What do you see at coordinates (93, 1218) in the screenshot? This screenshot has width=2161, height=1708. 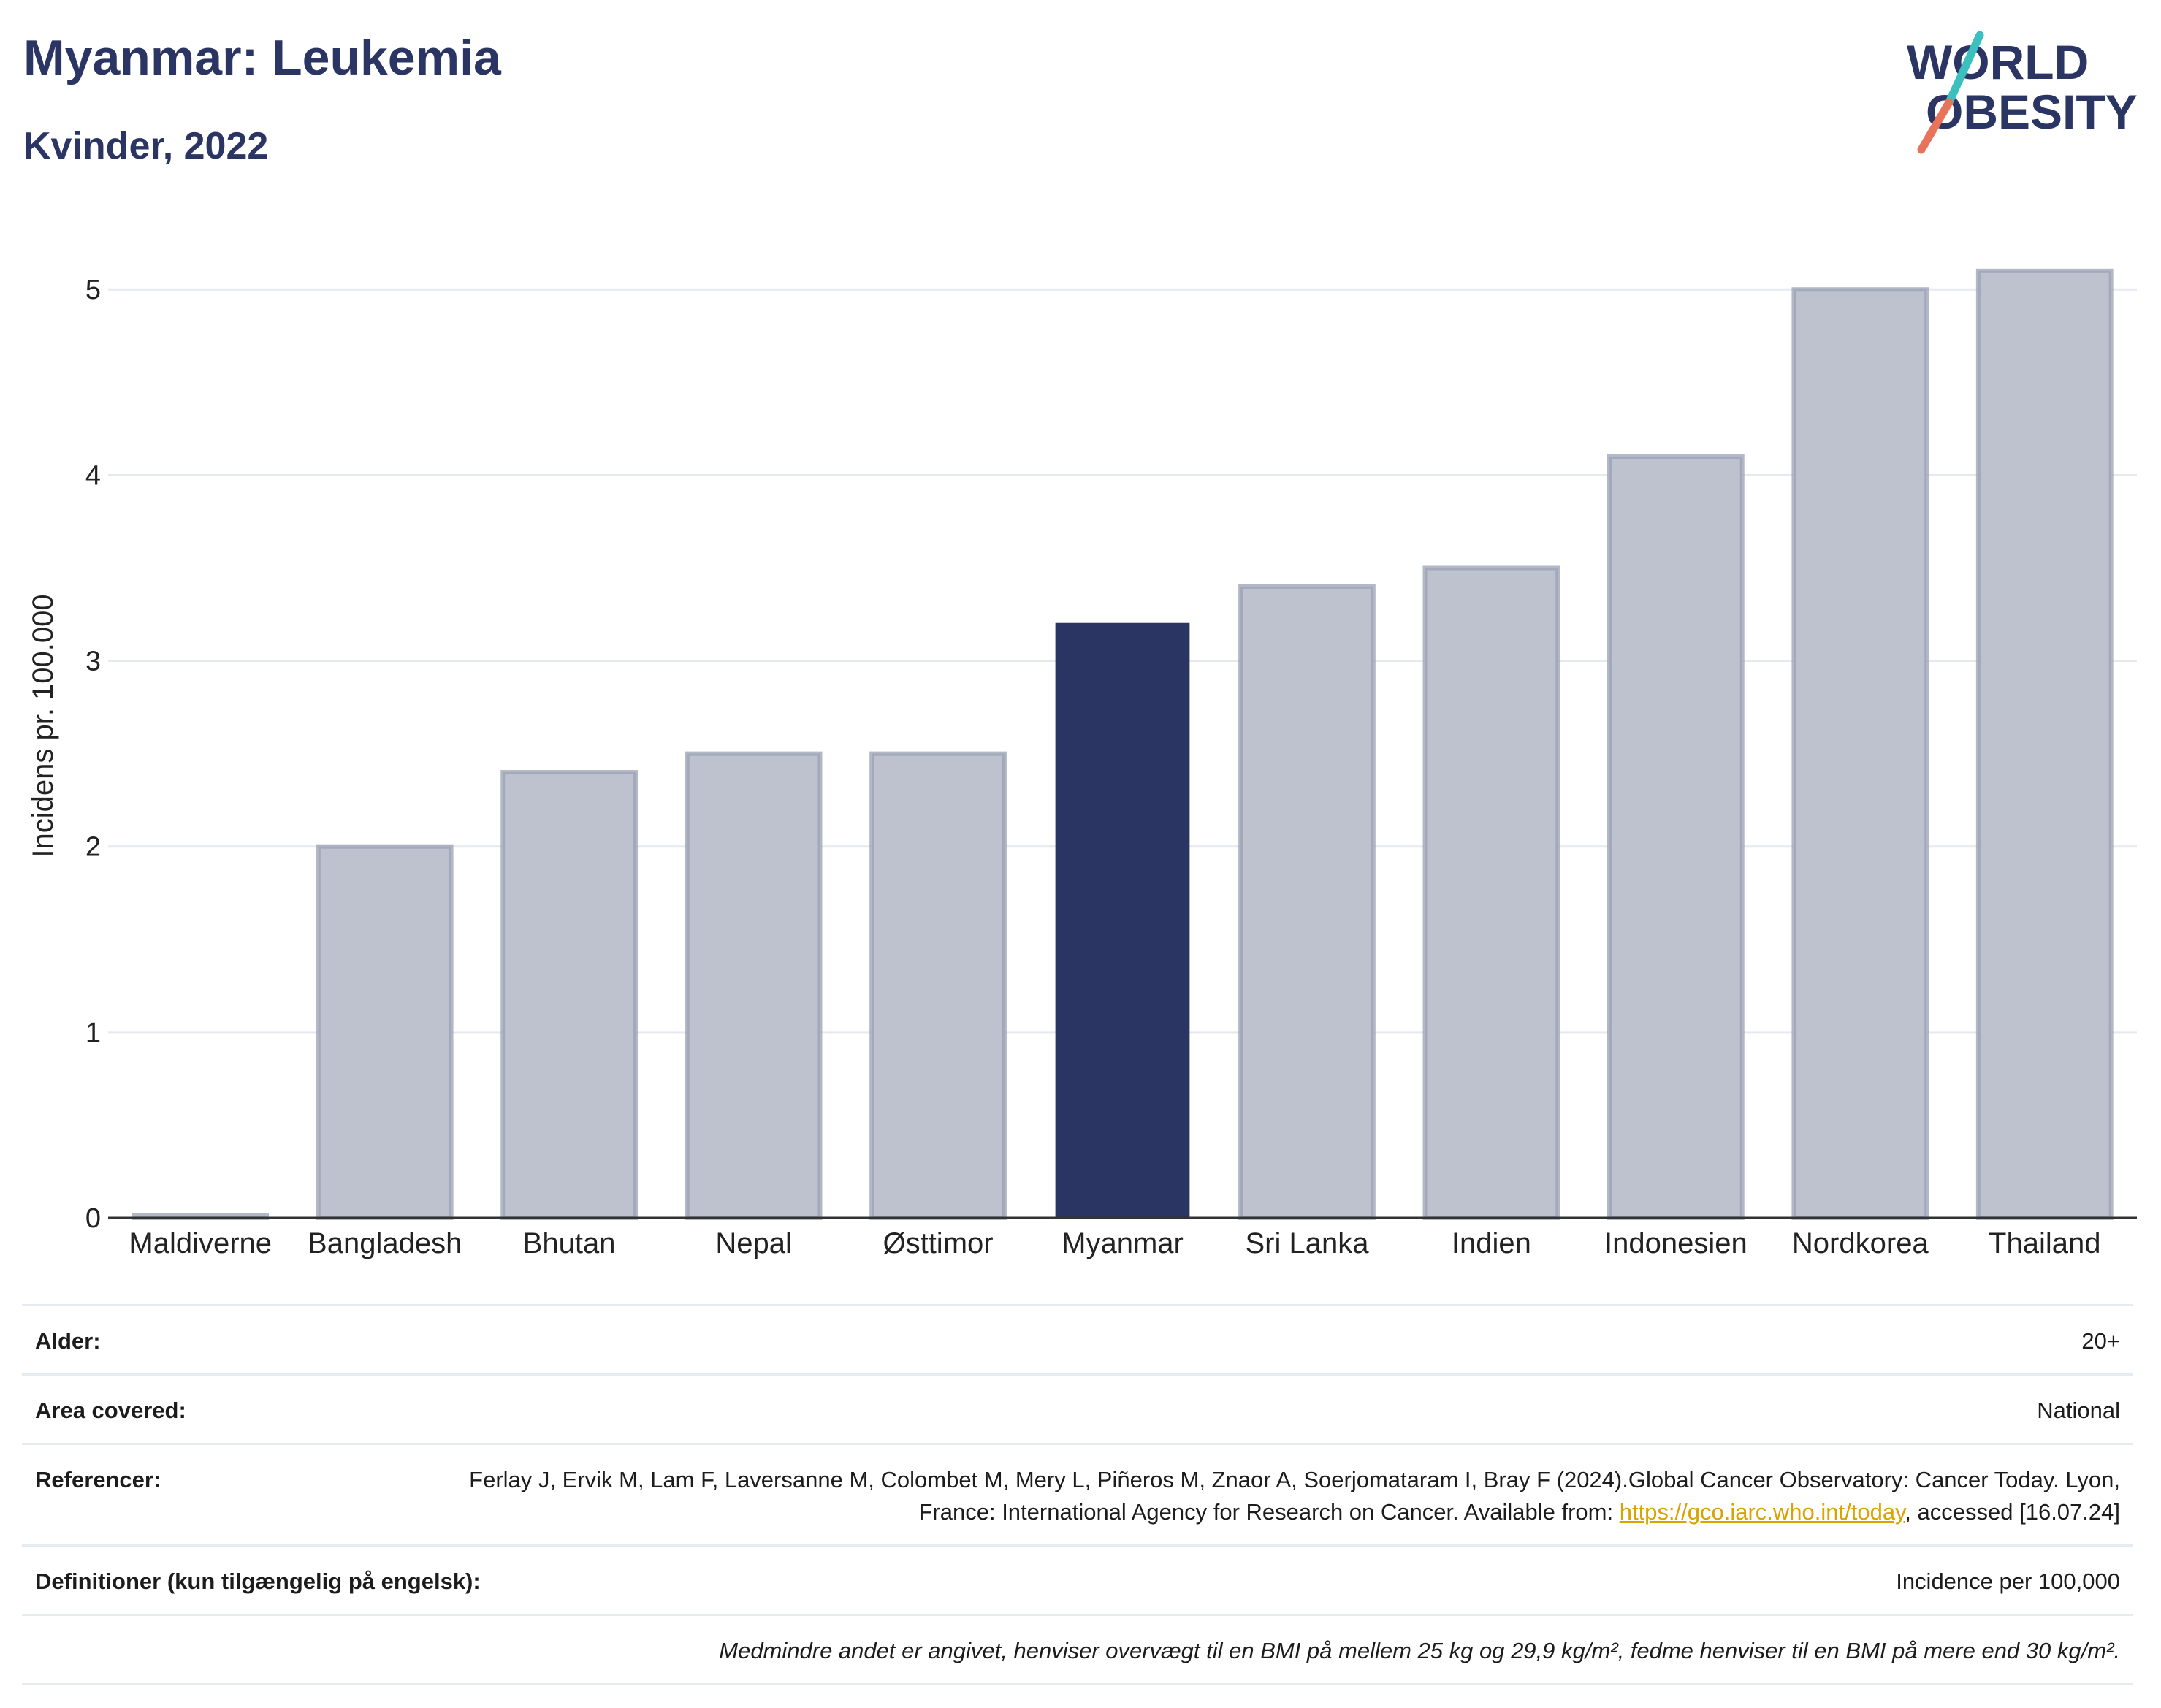 I see `y-tick-label: 0` at bounding box center [93, 1218].